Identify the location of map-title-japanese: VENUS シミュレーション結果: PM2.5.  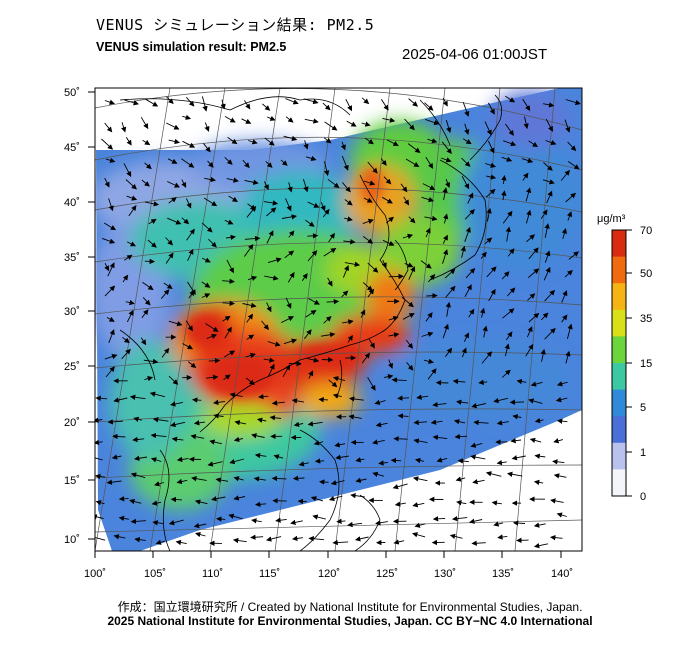
(235, 25).